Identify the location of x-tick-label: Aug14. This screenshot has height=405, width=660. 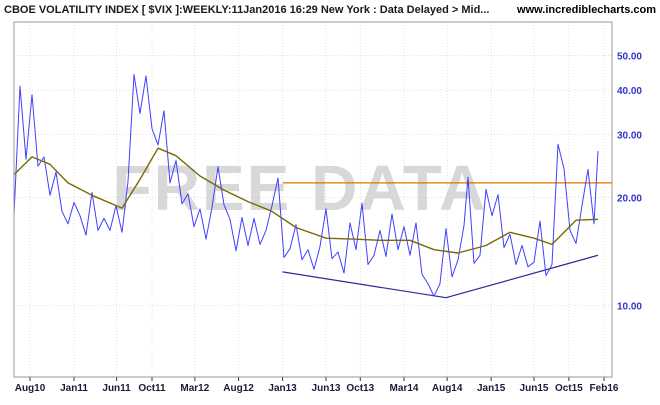
(447, 388).